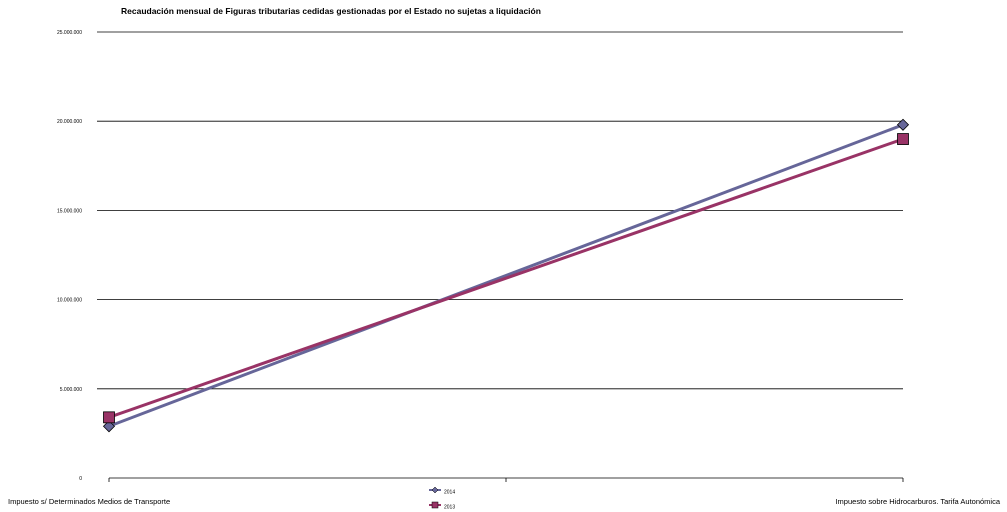 The height and width of the screenshot is (512, 1007). Describe the element at coordinates (69, 301) in the screenshot. I see `y-tick-label: 10.000.000` at that location.